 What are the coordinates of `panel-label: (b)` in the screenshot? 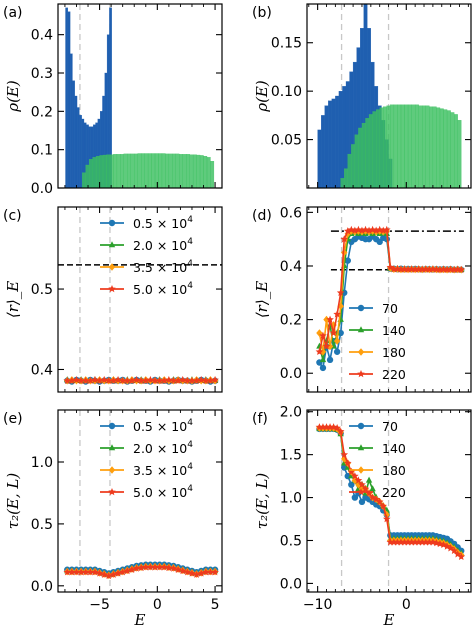 It's located at (262, 13).